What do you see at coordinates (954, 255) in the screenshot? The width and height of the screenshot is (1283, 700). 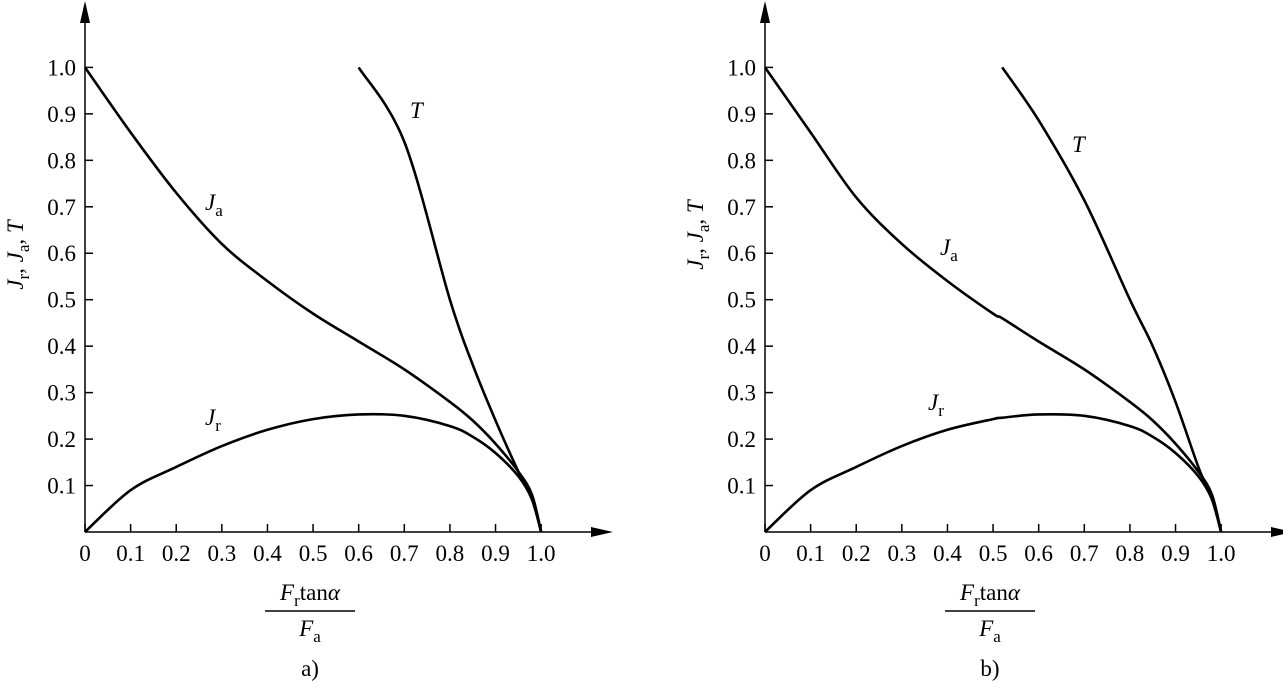 I see `curve-label-subscript: a` at bounding box center [954, 255].